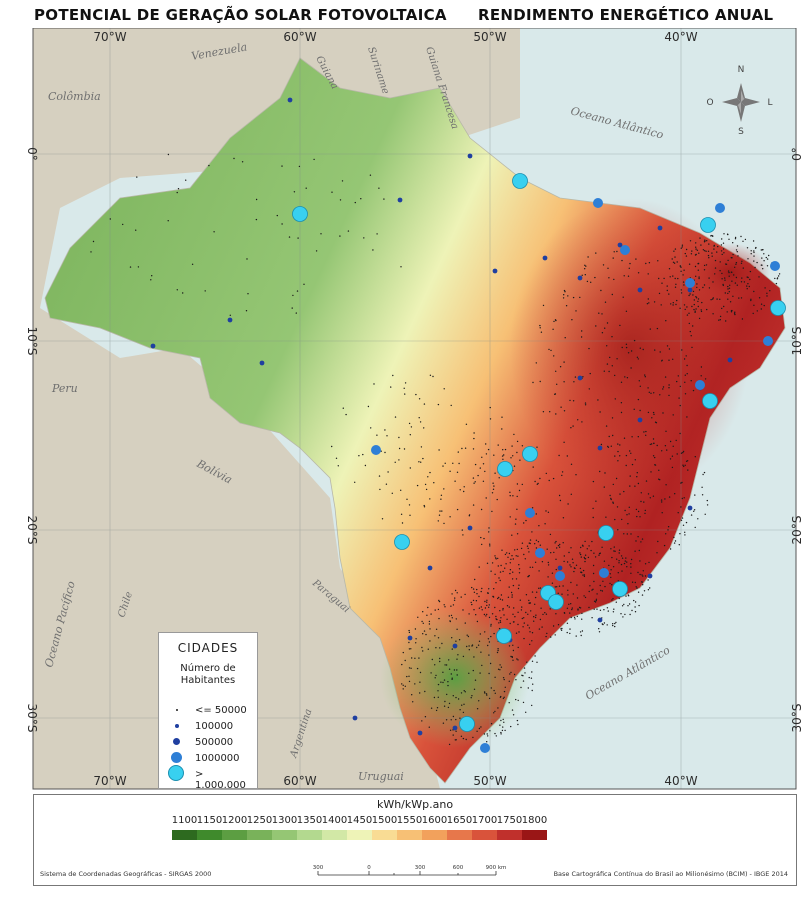 The image size is (807, 898). What do you see at coordinates (359, 820) in the screenshot?
I see `colorbar-label: 1450` at bounding box center [359, 820].